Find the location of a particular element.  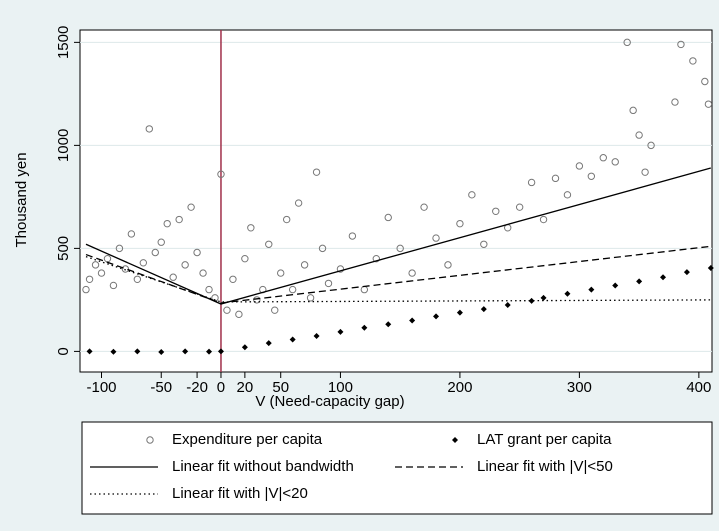

legend-label: Linear fit without bandwidth is located at coordinates (263, 466).